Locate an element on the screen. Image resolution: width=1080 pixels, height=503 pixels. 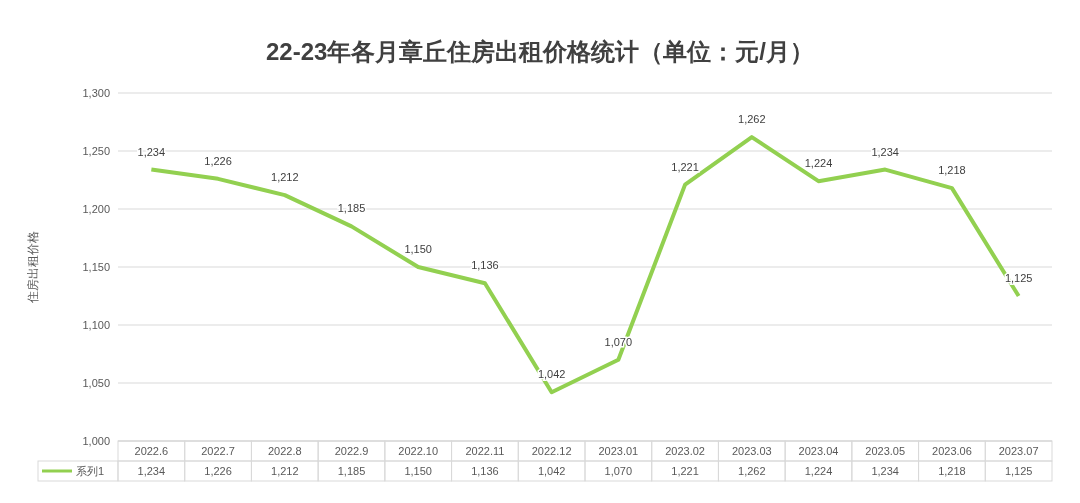
x-tick-label: 2022.7 is located at coordinates (218, 451).